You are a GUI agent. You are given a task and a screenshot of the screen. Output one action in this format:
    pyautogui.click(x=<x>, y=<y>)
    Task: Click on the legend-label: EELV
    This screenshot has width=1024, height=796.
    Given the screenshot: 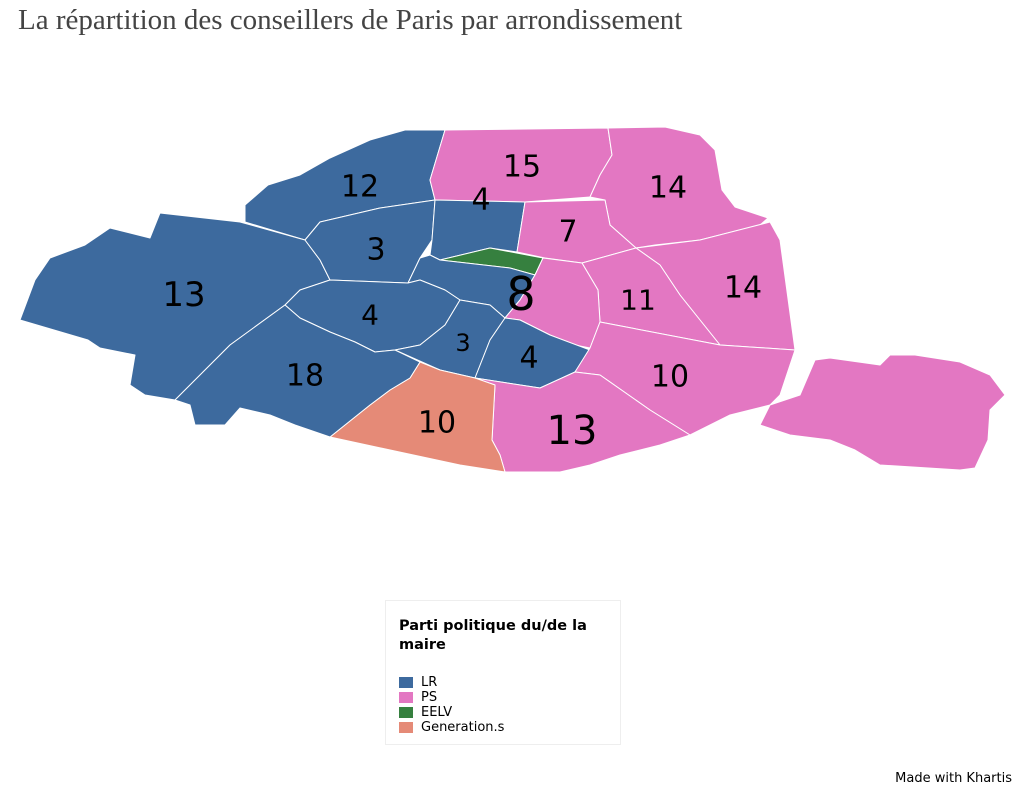 What is the action you would take?
    pyautogui.click(x=437, y=712)
    